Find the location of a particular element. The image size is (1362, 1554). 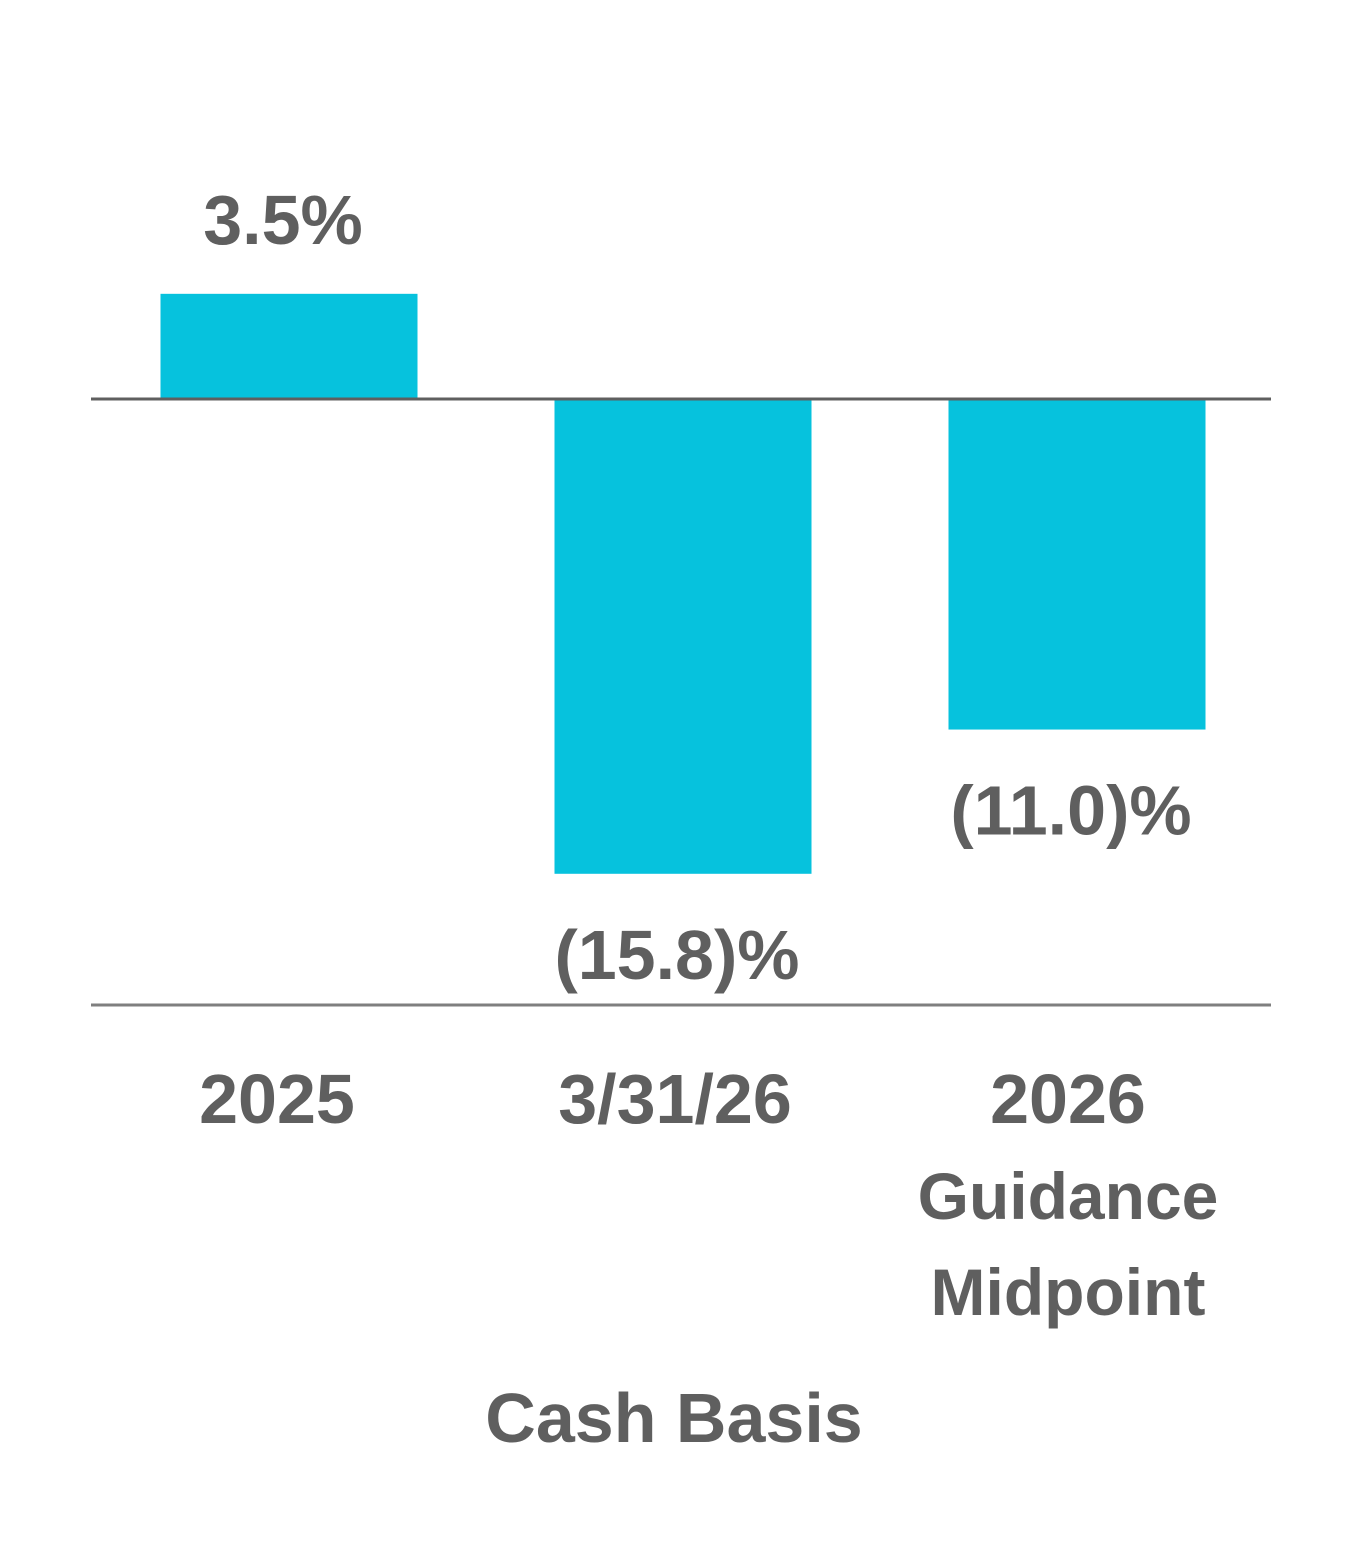

category-label-2-line-1: Guidance is located at coordinates (1068, 1196).